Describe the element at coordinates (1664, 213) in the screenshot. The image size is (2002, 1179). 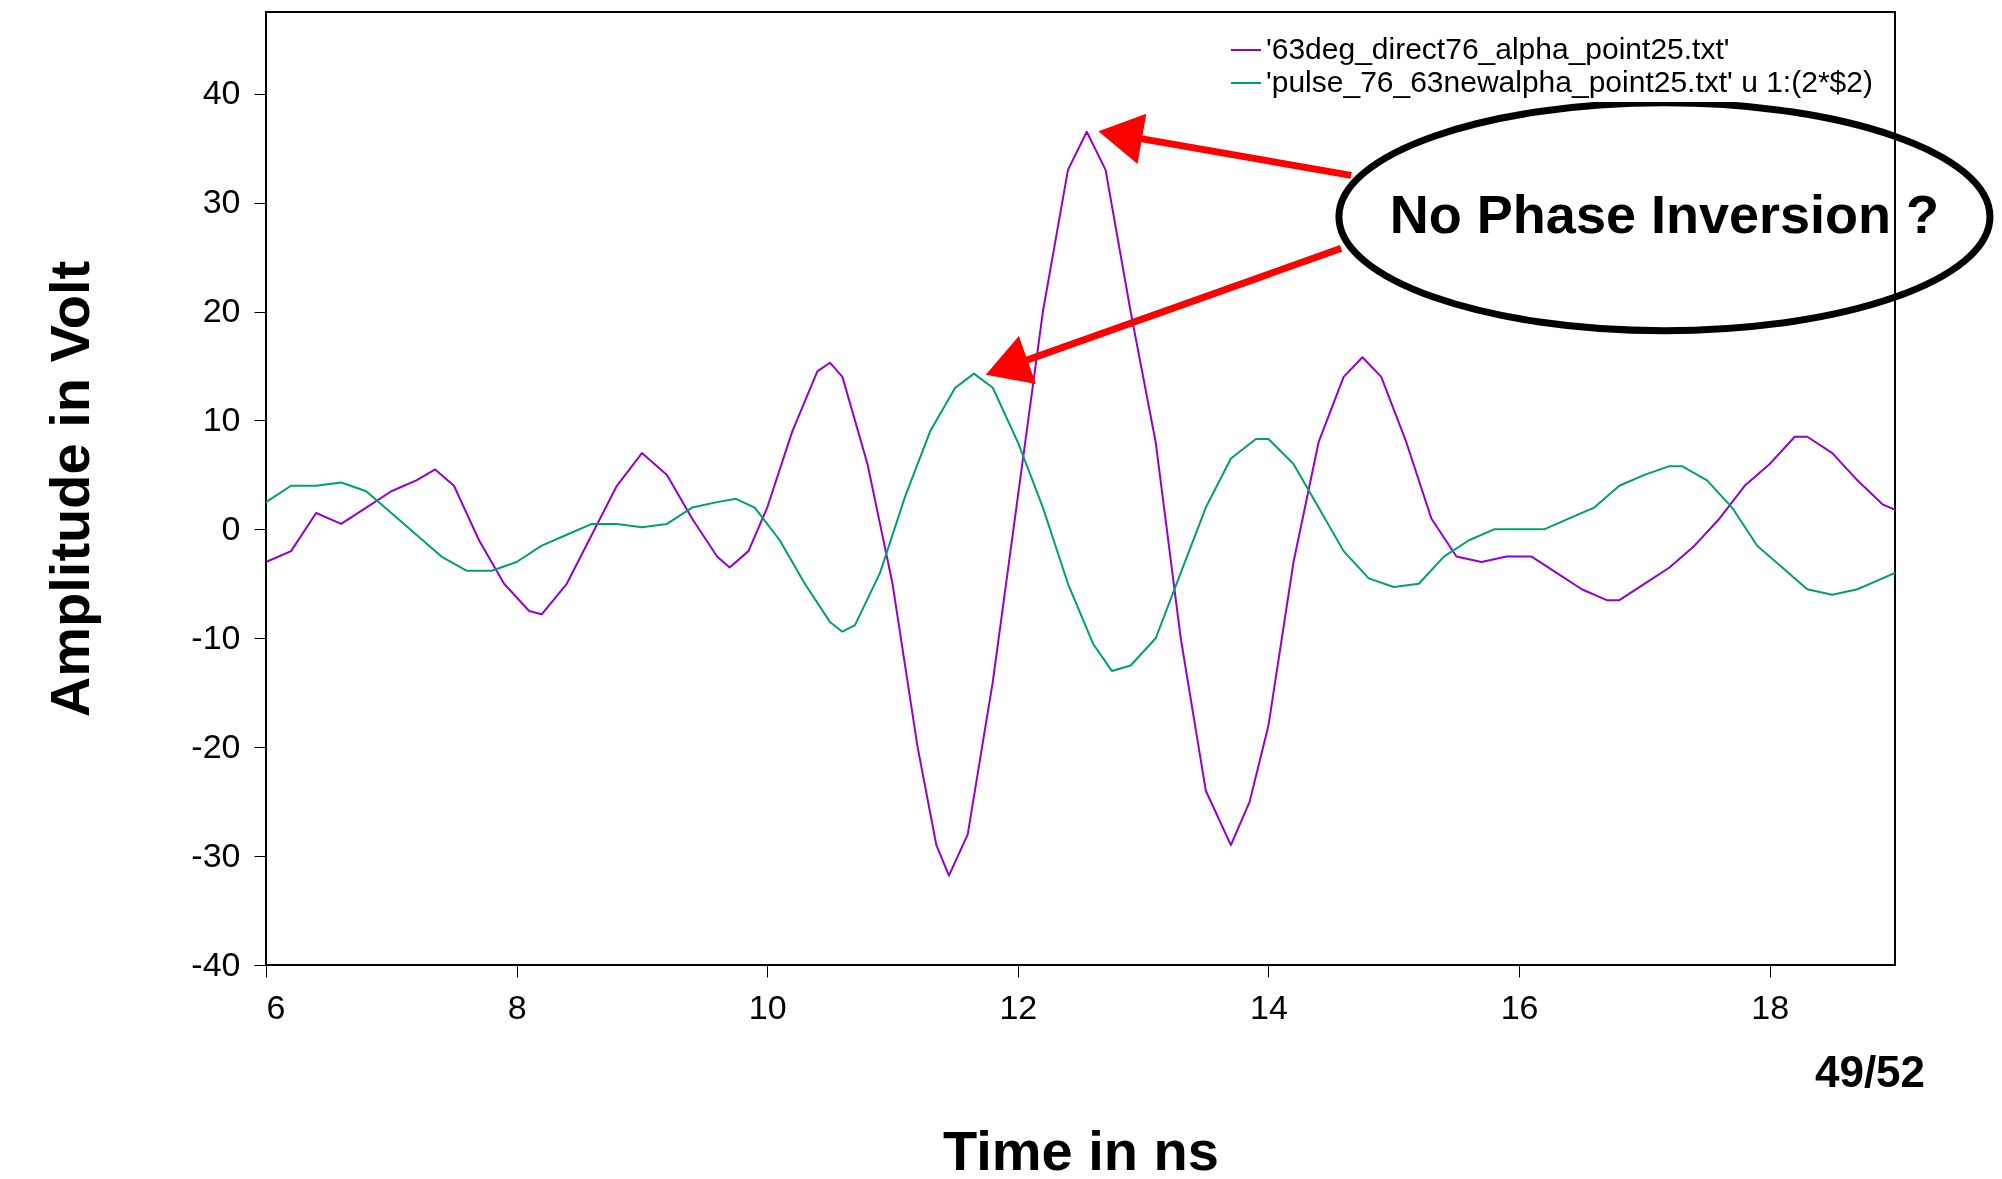
I see `annotation: No Phase Inversion ?` at that location.